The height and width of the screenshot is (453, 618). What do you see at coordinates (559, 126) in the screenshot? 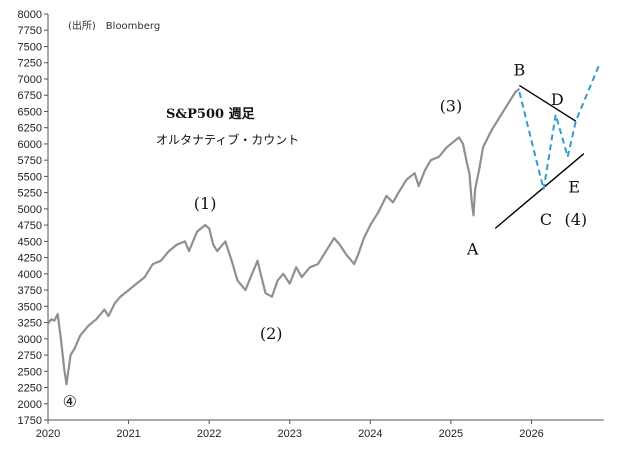
I see `projection-path` at bounding box center [559, 126].